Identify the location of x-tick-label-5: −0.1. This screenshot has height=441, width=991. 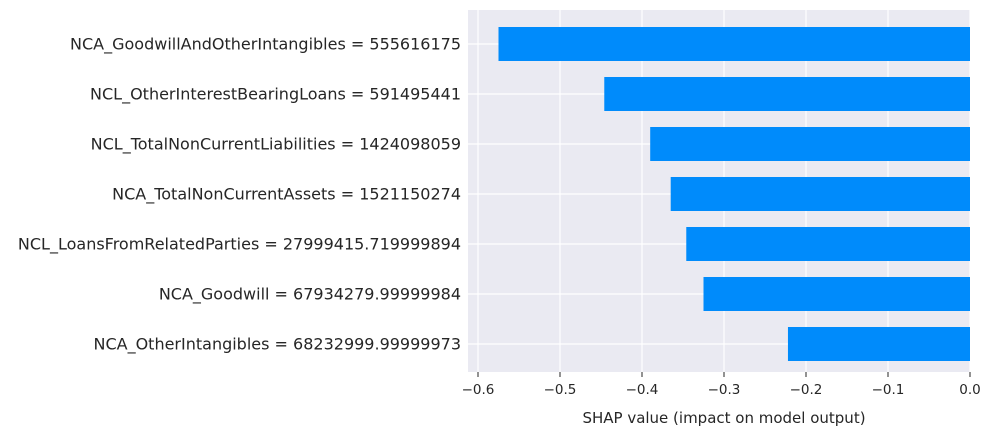
(888, 390).